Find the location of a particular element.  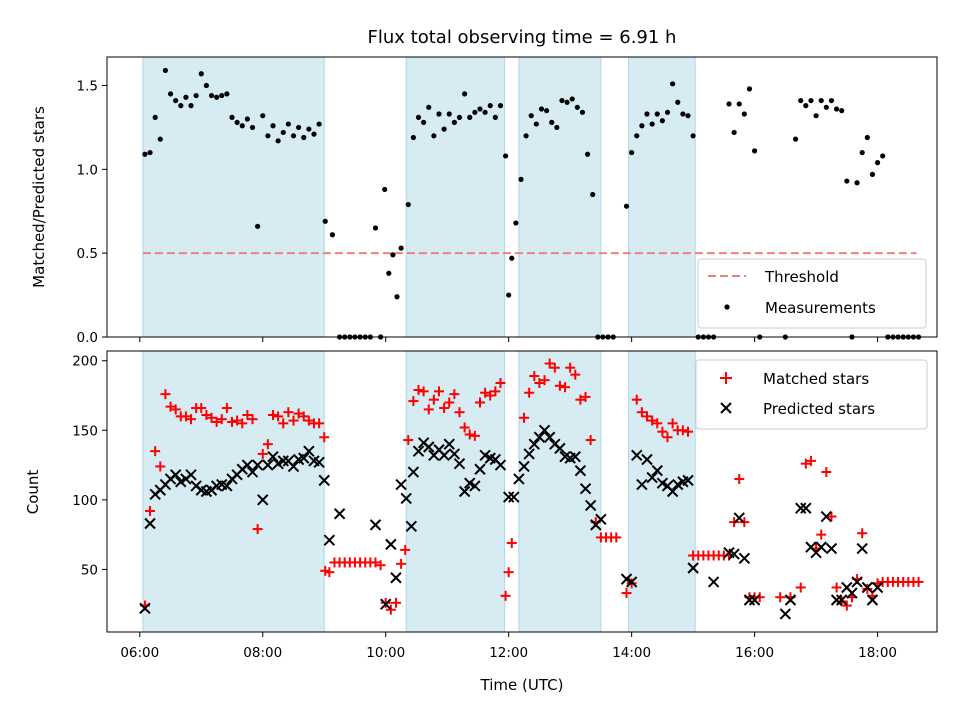

y-tick-label: 100 is located at coordinates (85, 501).